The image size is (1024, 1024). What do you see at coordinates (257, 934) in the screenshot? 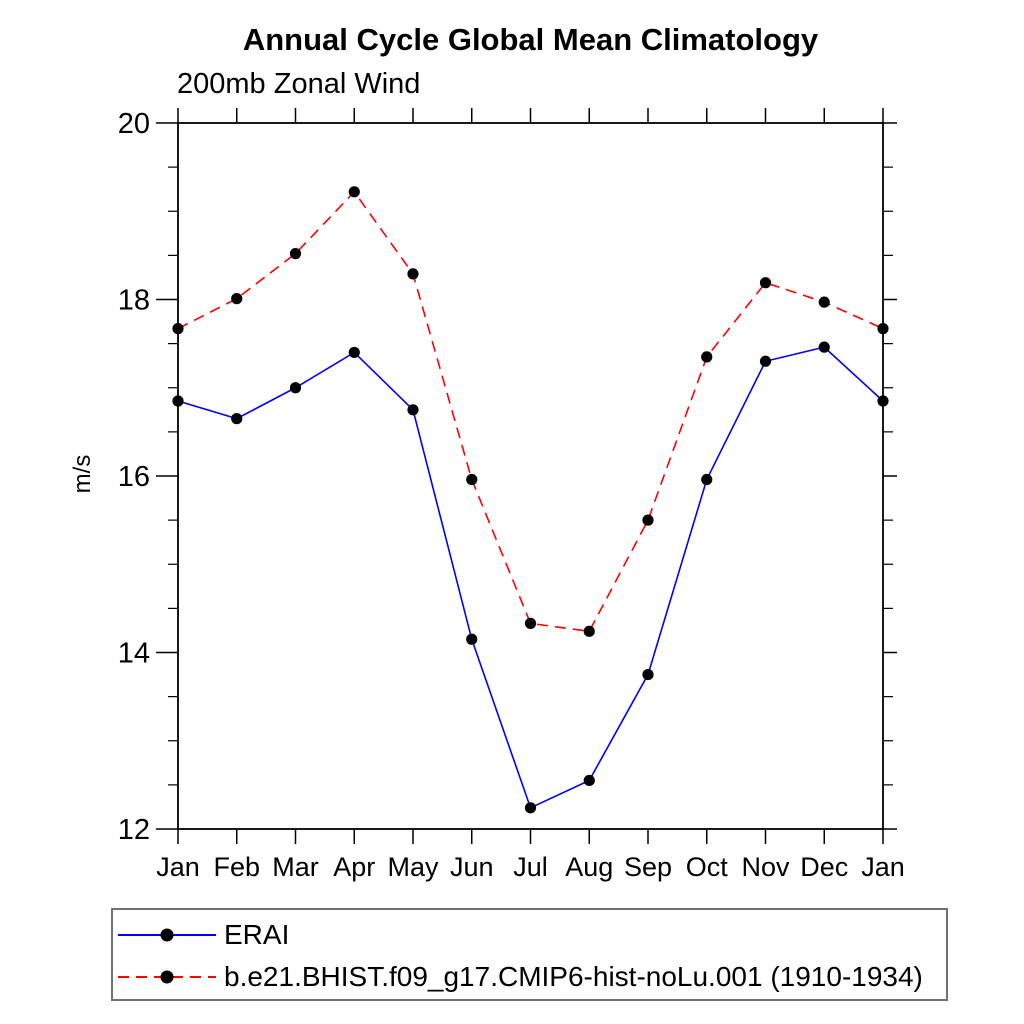
I see `legend-label-erai: ERAI` at bounding box center [257, 934].